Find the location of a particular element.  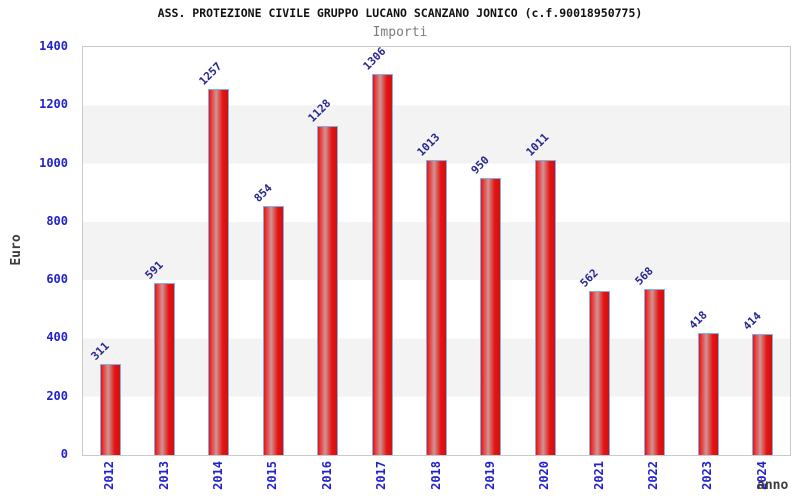

x-tick-2012: 2012 is located at coordinates (109, 475).